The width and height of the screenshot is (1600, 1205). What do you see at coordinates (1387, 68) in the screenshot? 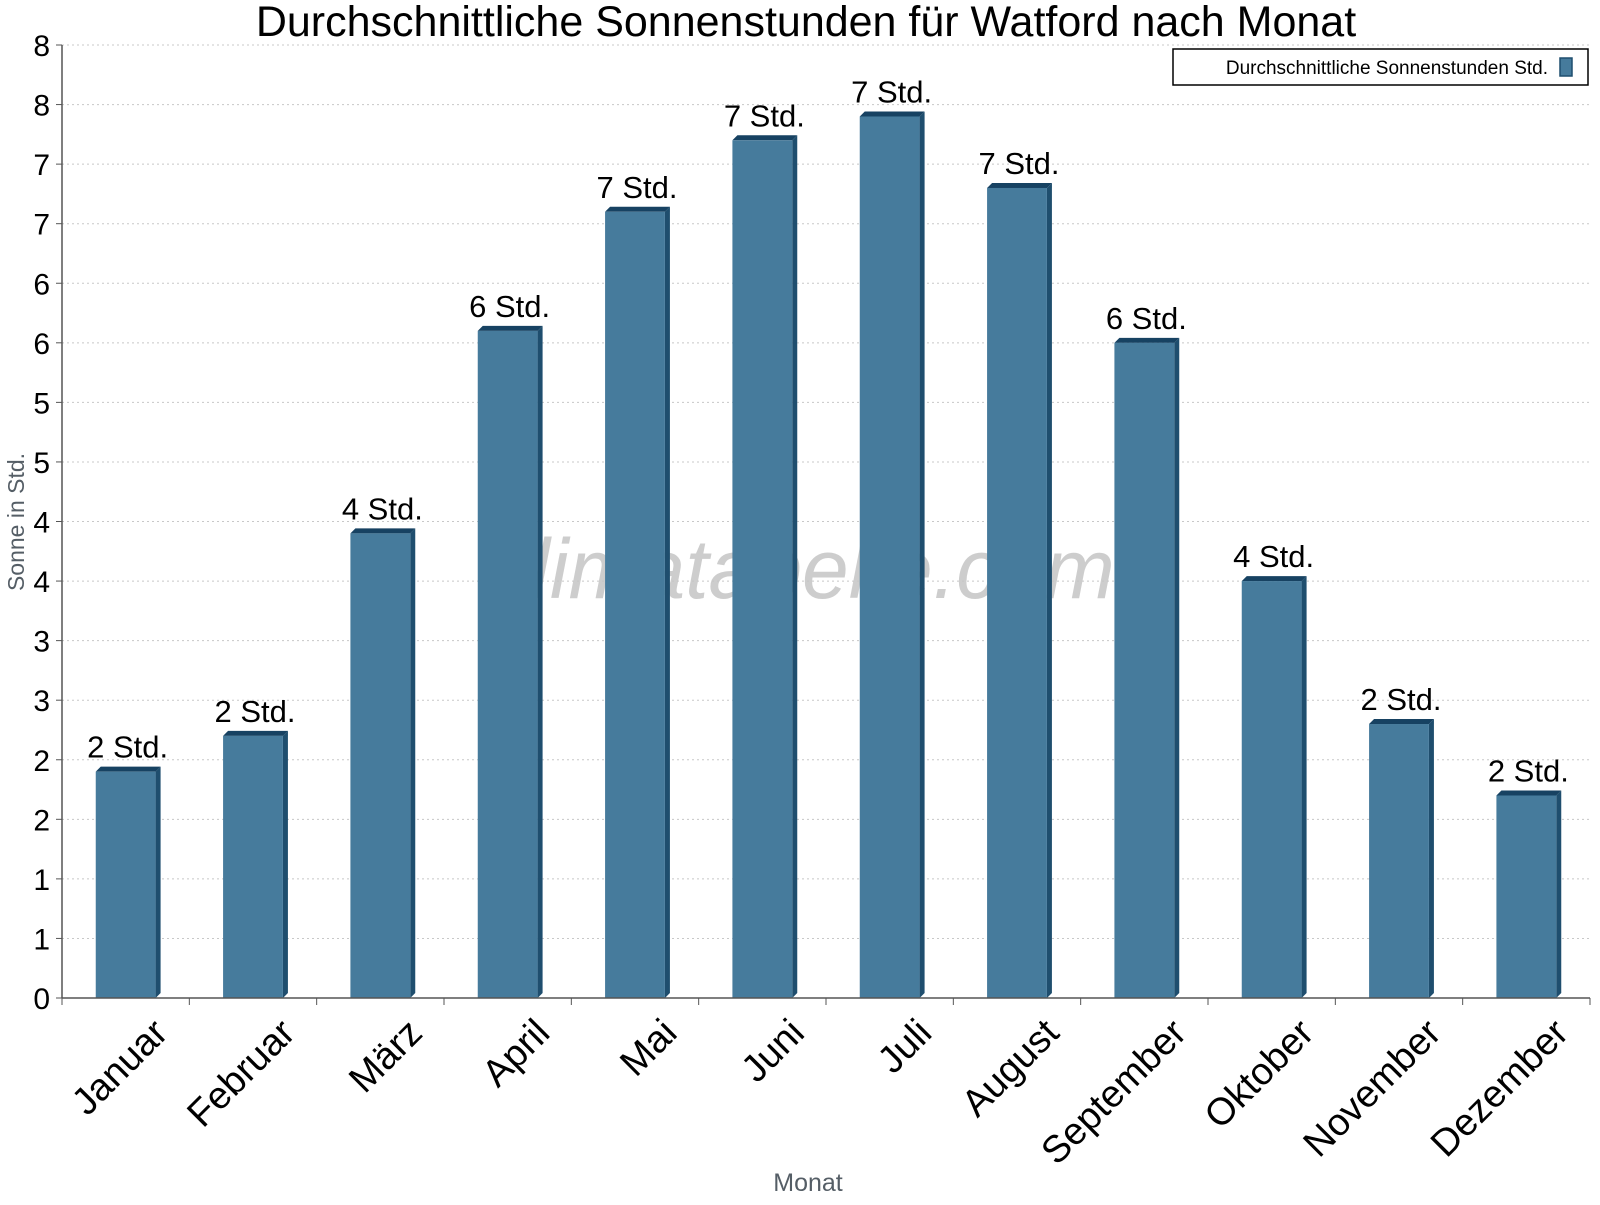
I see `legend-label: Durchschnittliche Sonnenstunden Std.` at bounding box center [1387, 68].